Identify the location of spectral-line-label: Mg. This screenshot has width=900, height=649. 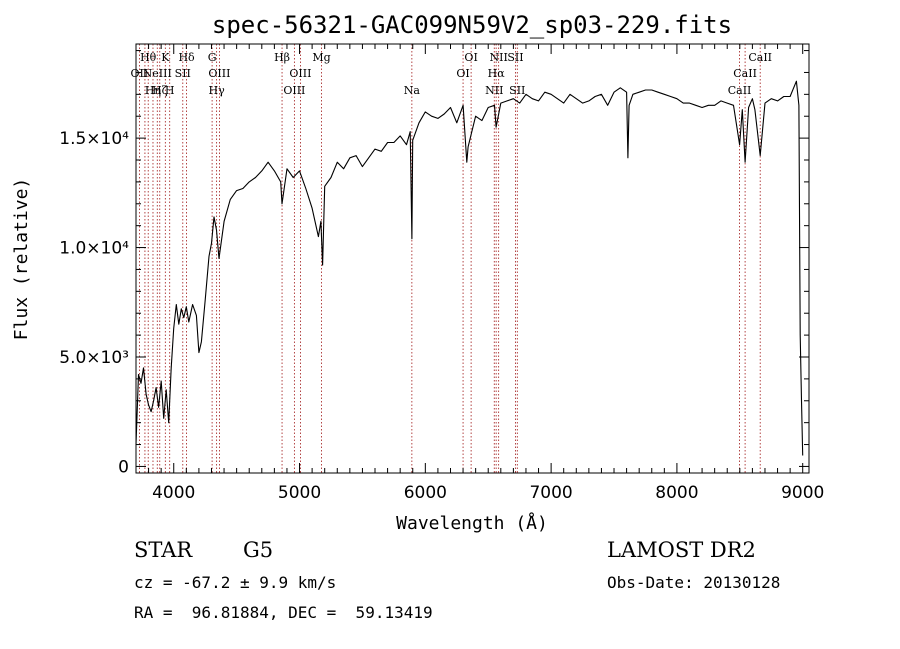
(321, 57).